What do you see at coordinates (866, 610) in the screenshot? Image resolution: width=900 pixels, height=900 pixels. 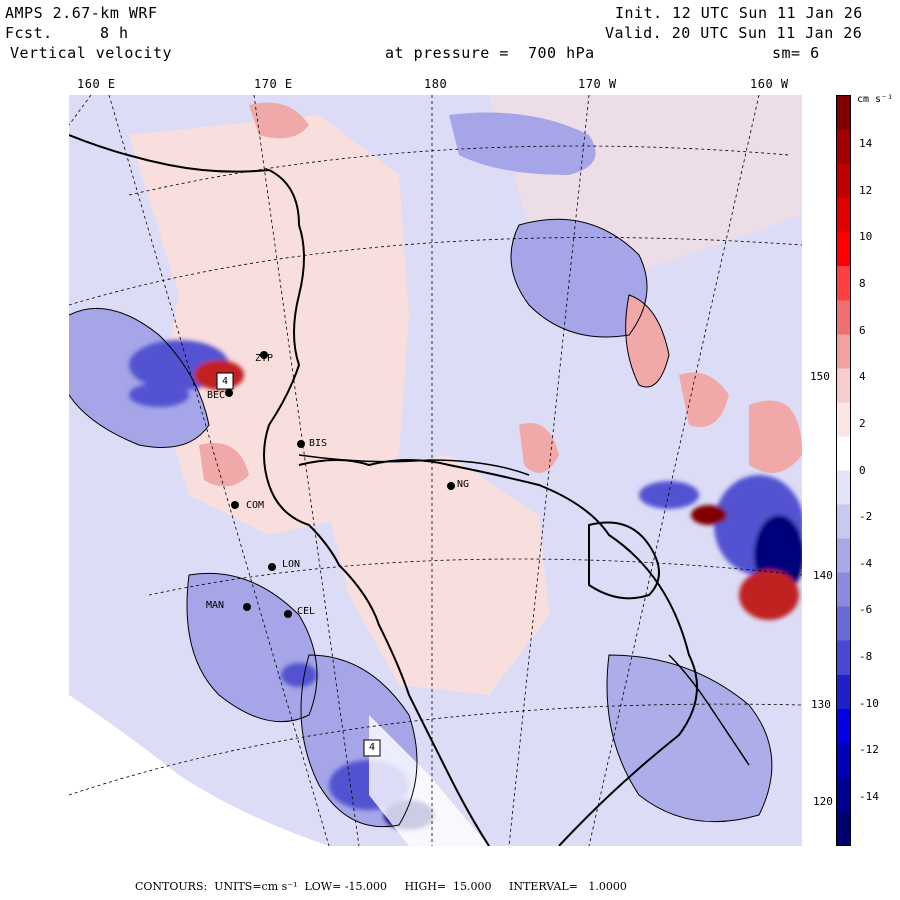 I see `colorbar-tick-label: -6` at bounding box center [866, 610].